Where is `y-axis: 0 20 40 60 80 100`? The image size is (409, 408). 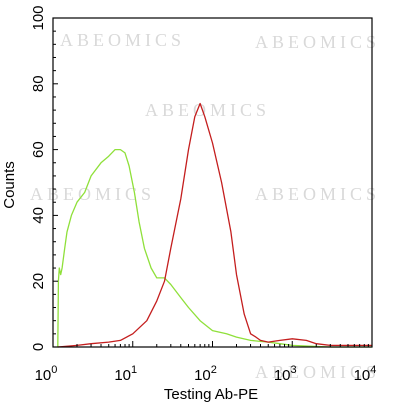
y-axis: 0 20 40 60 80 100 is located at coordinates (44, 178).